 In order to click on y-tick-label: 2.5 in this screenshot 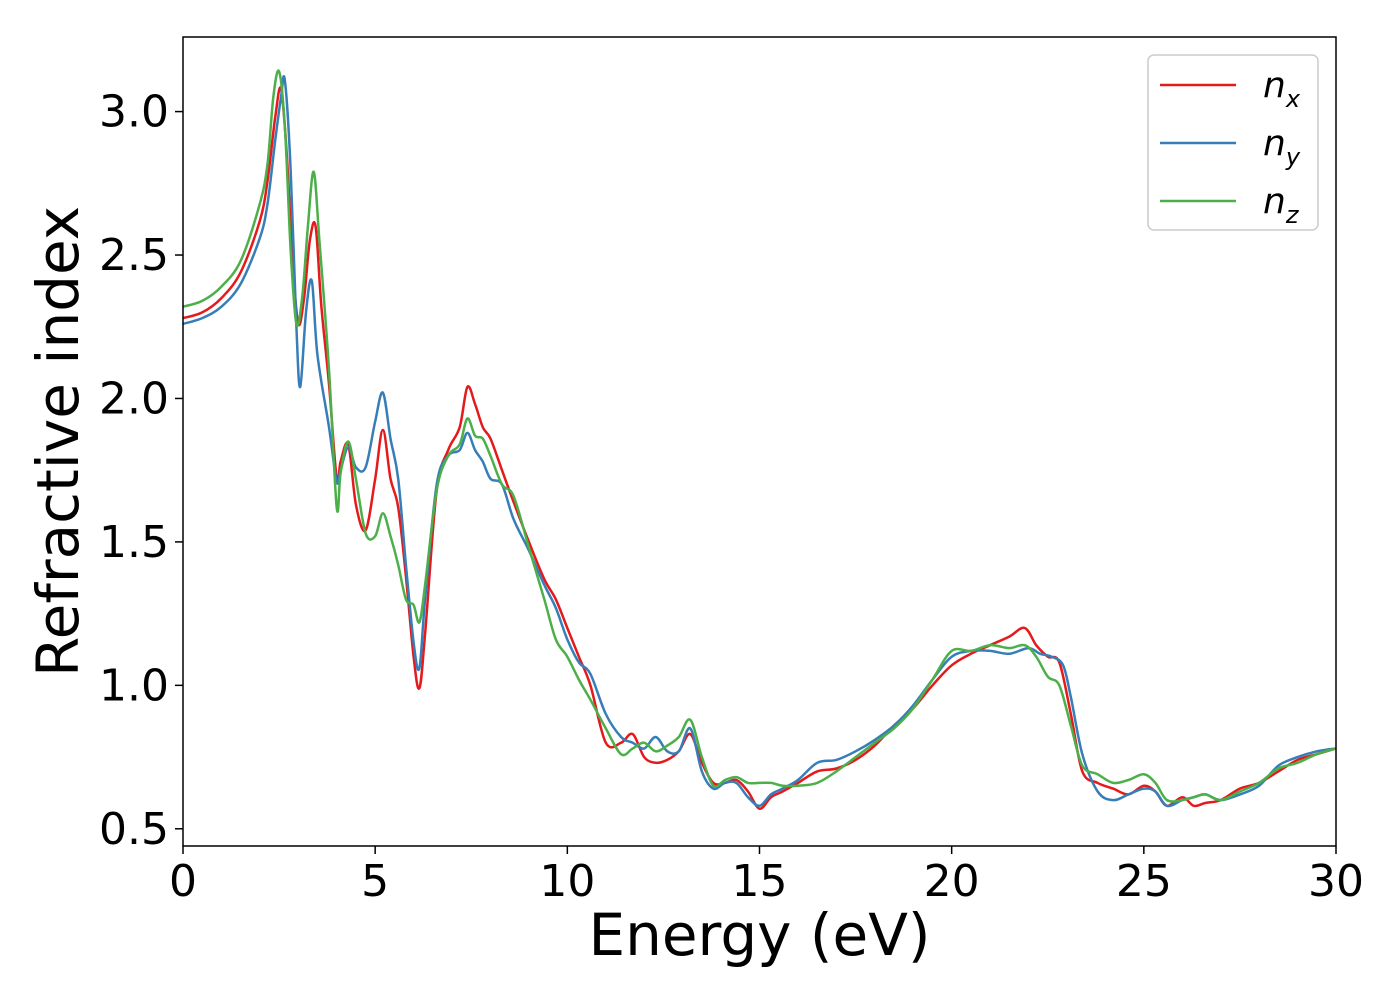, I will do `click(134, 255)`.